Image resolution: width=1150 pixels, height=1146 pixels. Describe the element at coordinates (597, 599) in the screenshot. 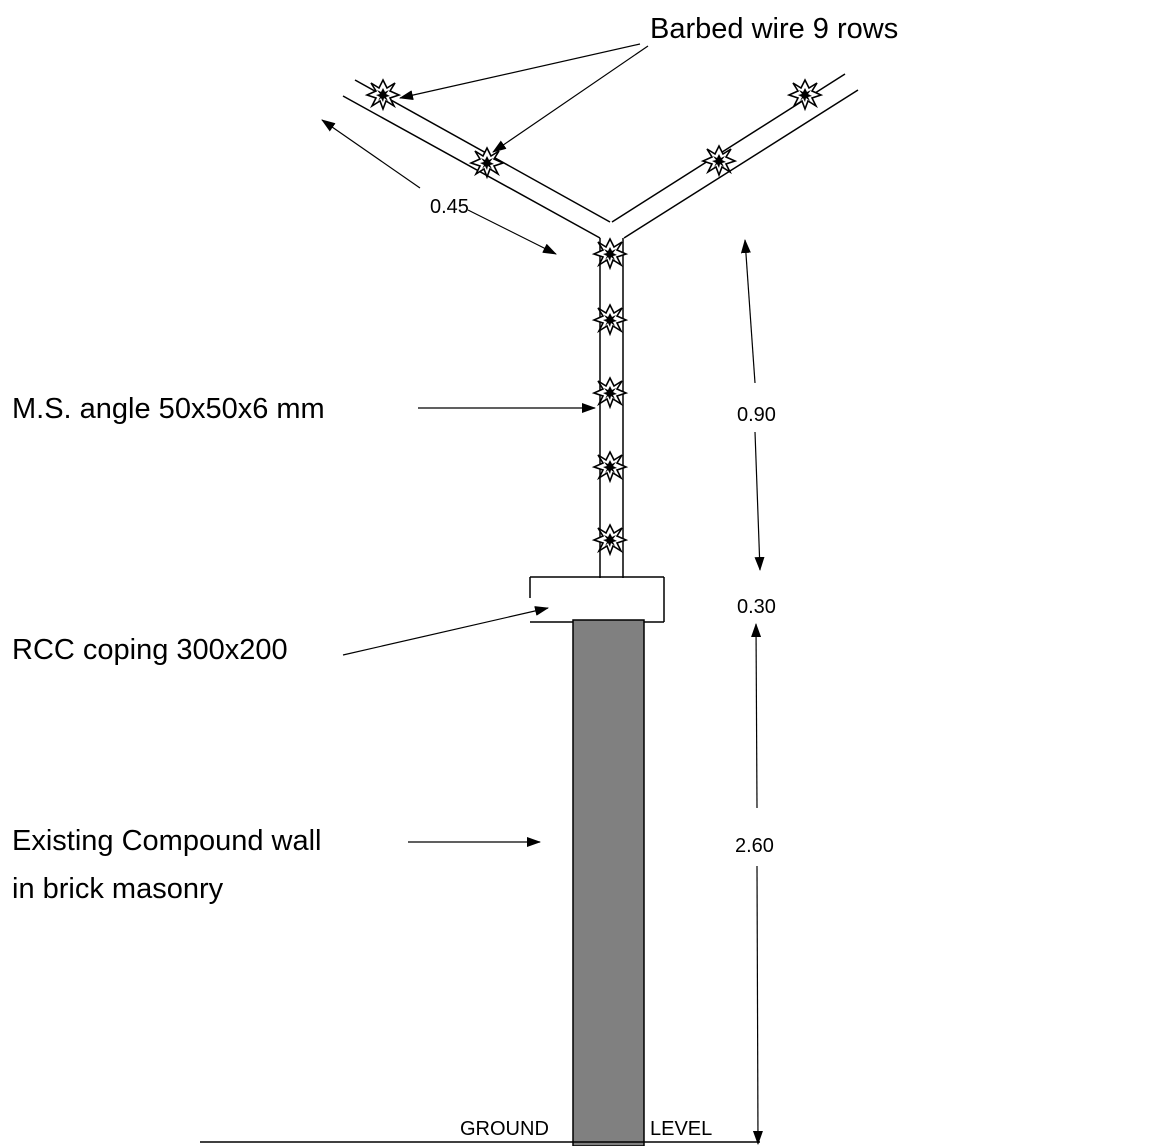

I see `rcc-coping` at that location.